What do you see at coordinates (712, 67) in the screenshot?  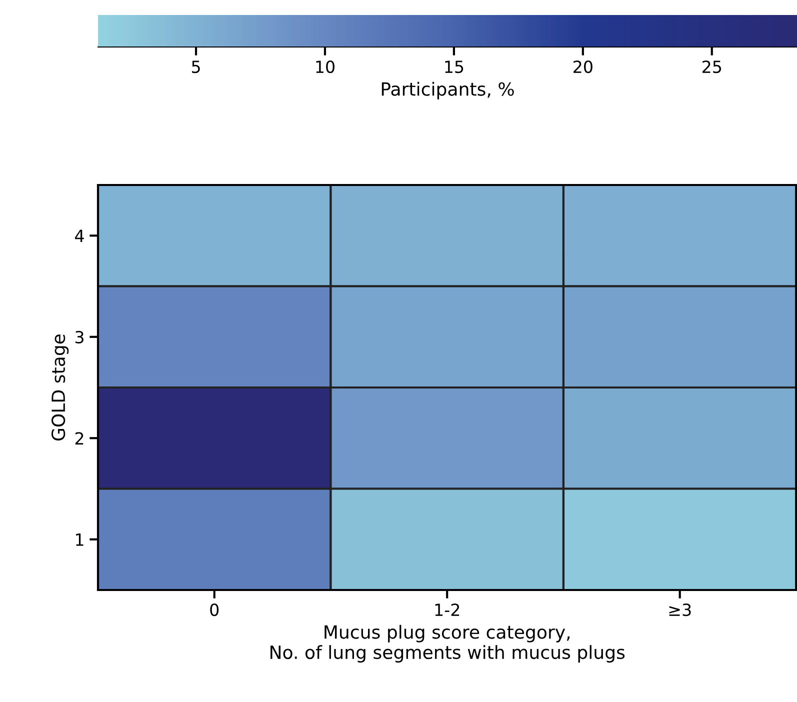 I see `color-bar-label: 25` at bounding box center [712, 67].